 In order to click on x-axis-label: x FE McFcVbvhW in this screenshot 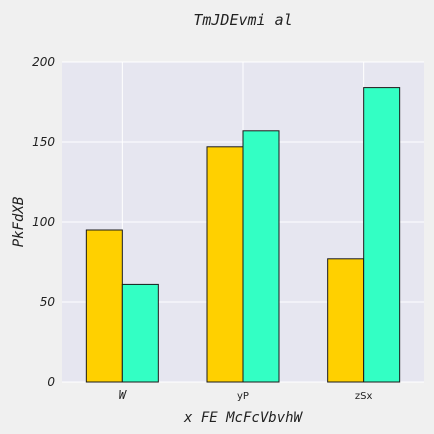, I will do `click(243, 418)`.